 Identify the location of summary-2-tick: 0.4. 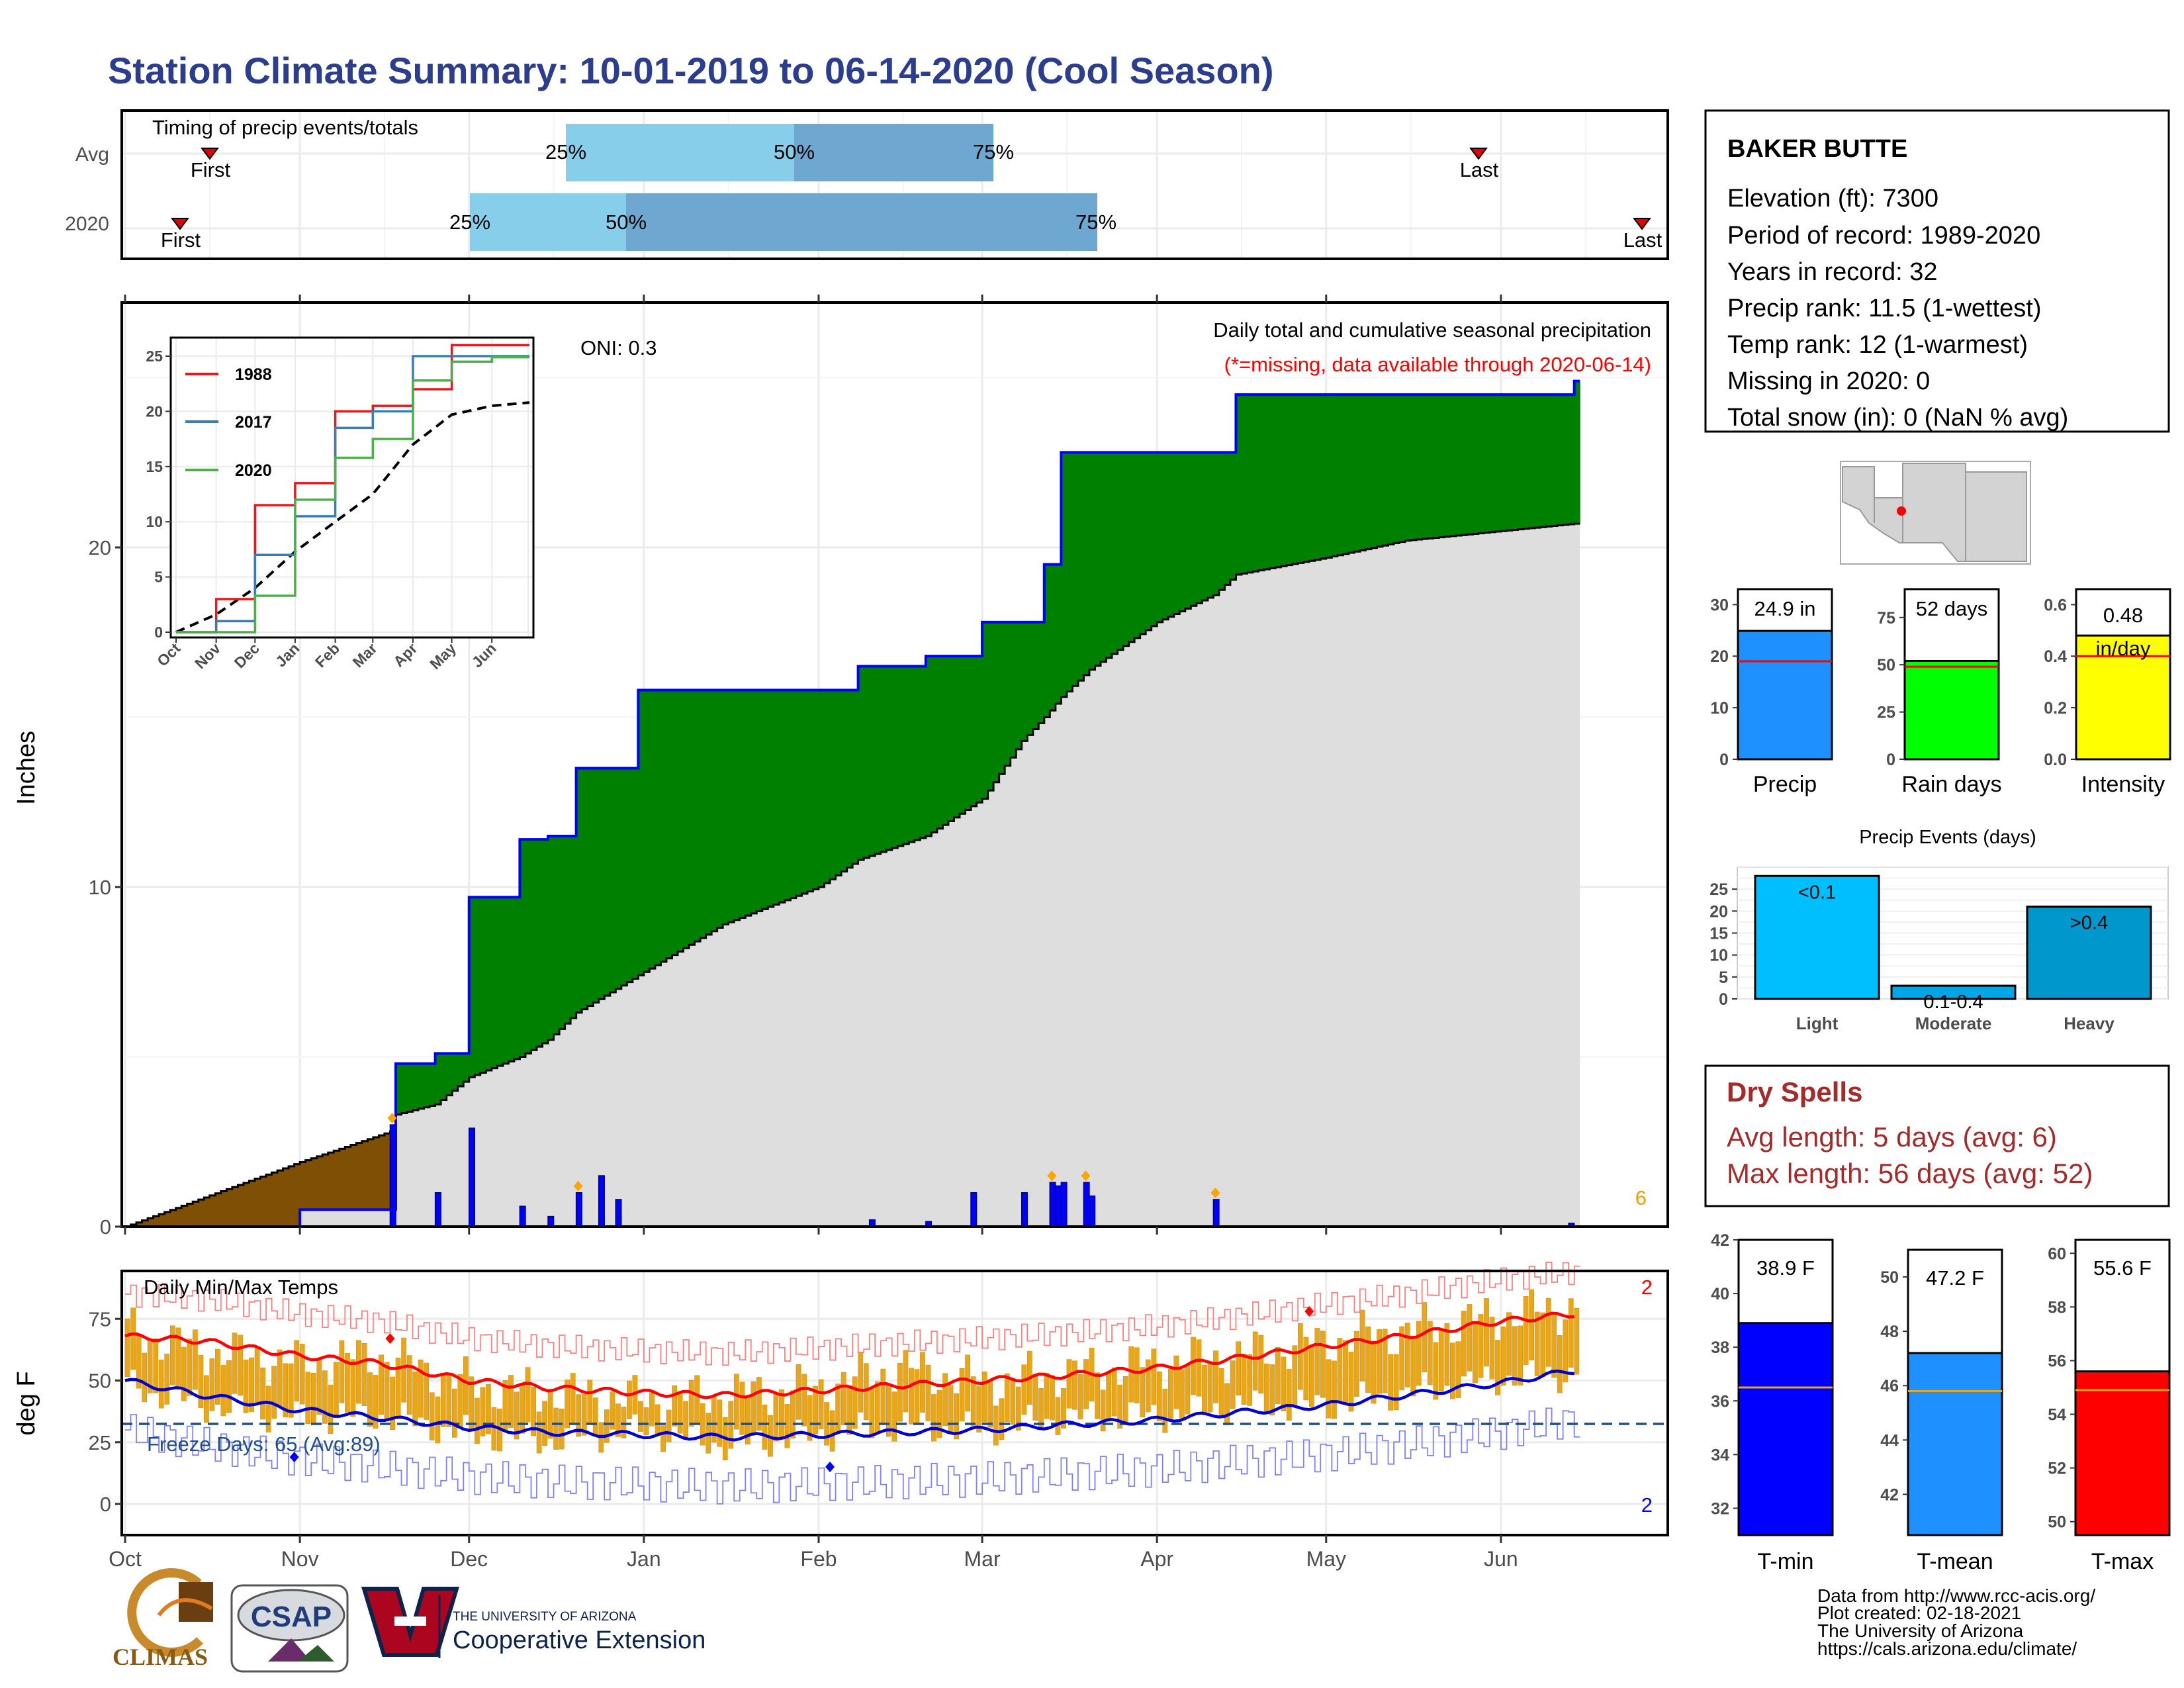
(2055, 656).